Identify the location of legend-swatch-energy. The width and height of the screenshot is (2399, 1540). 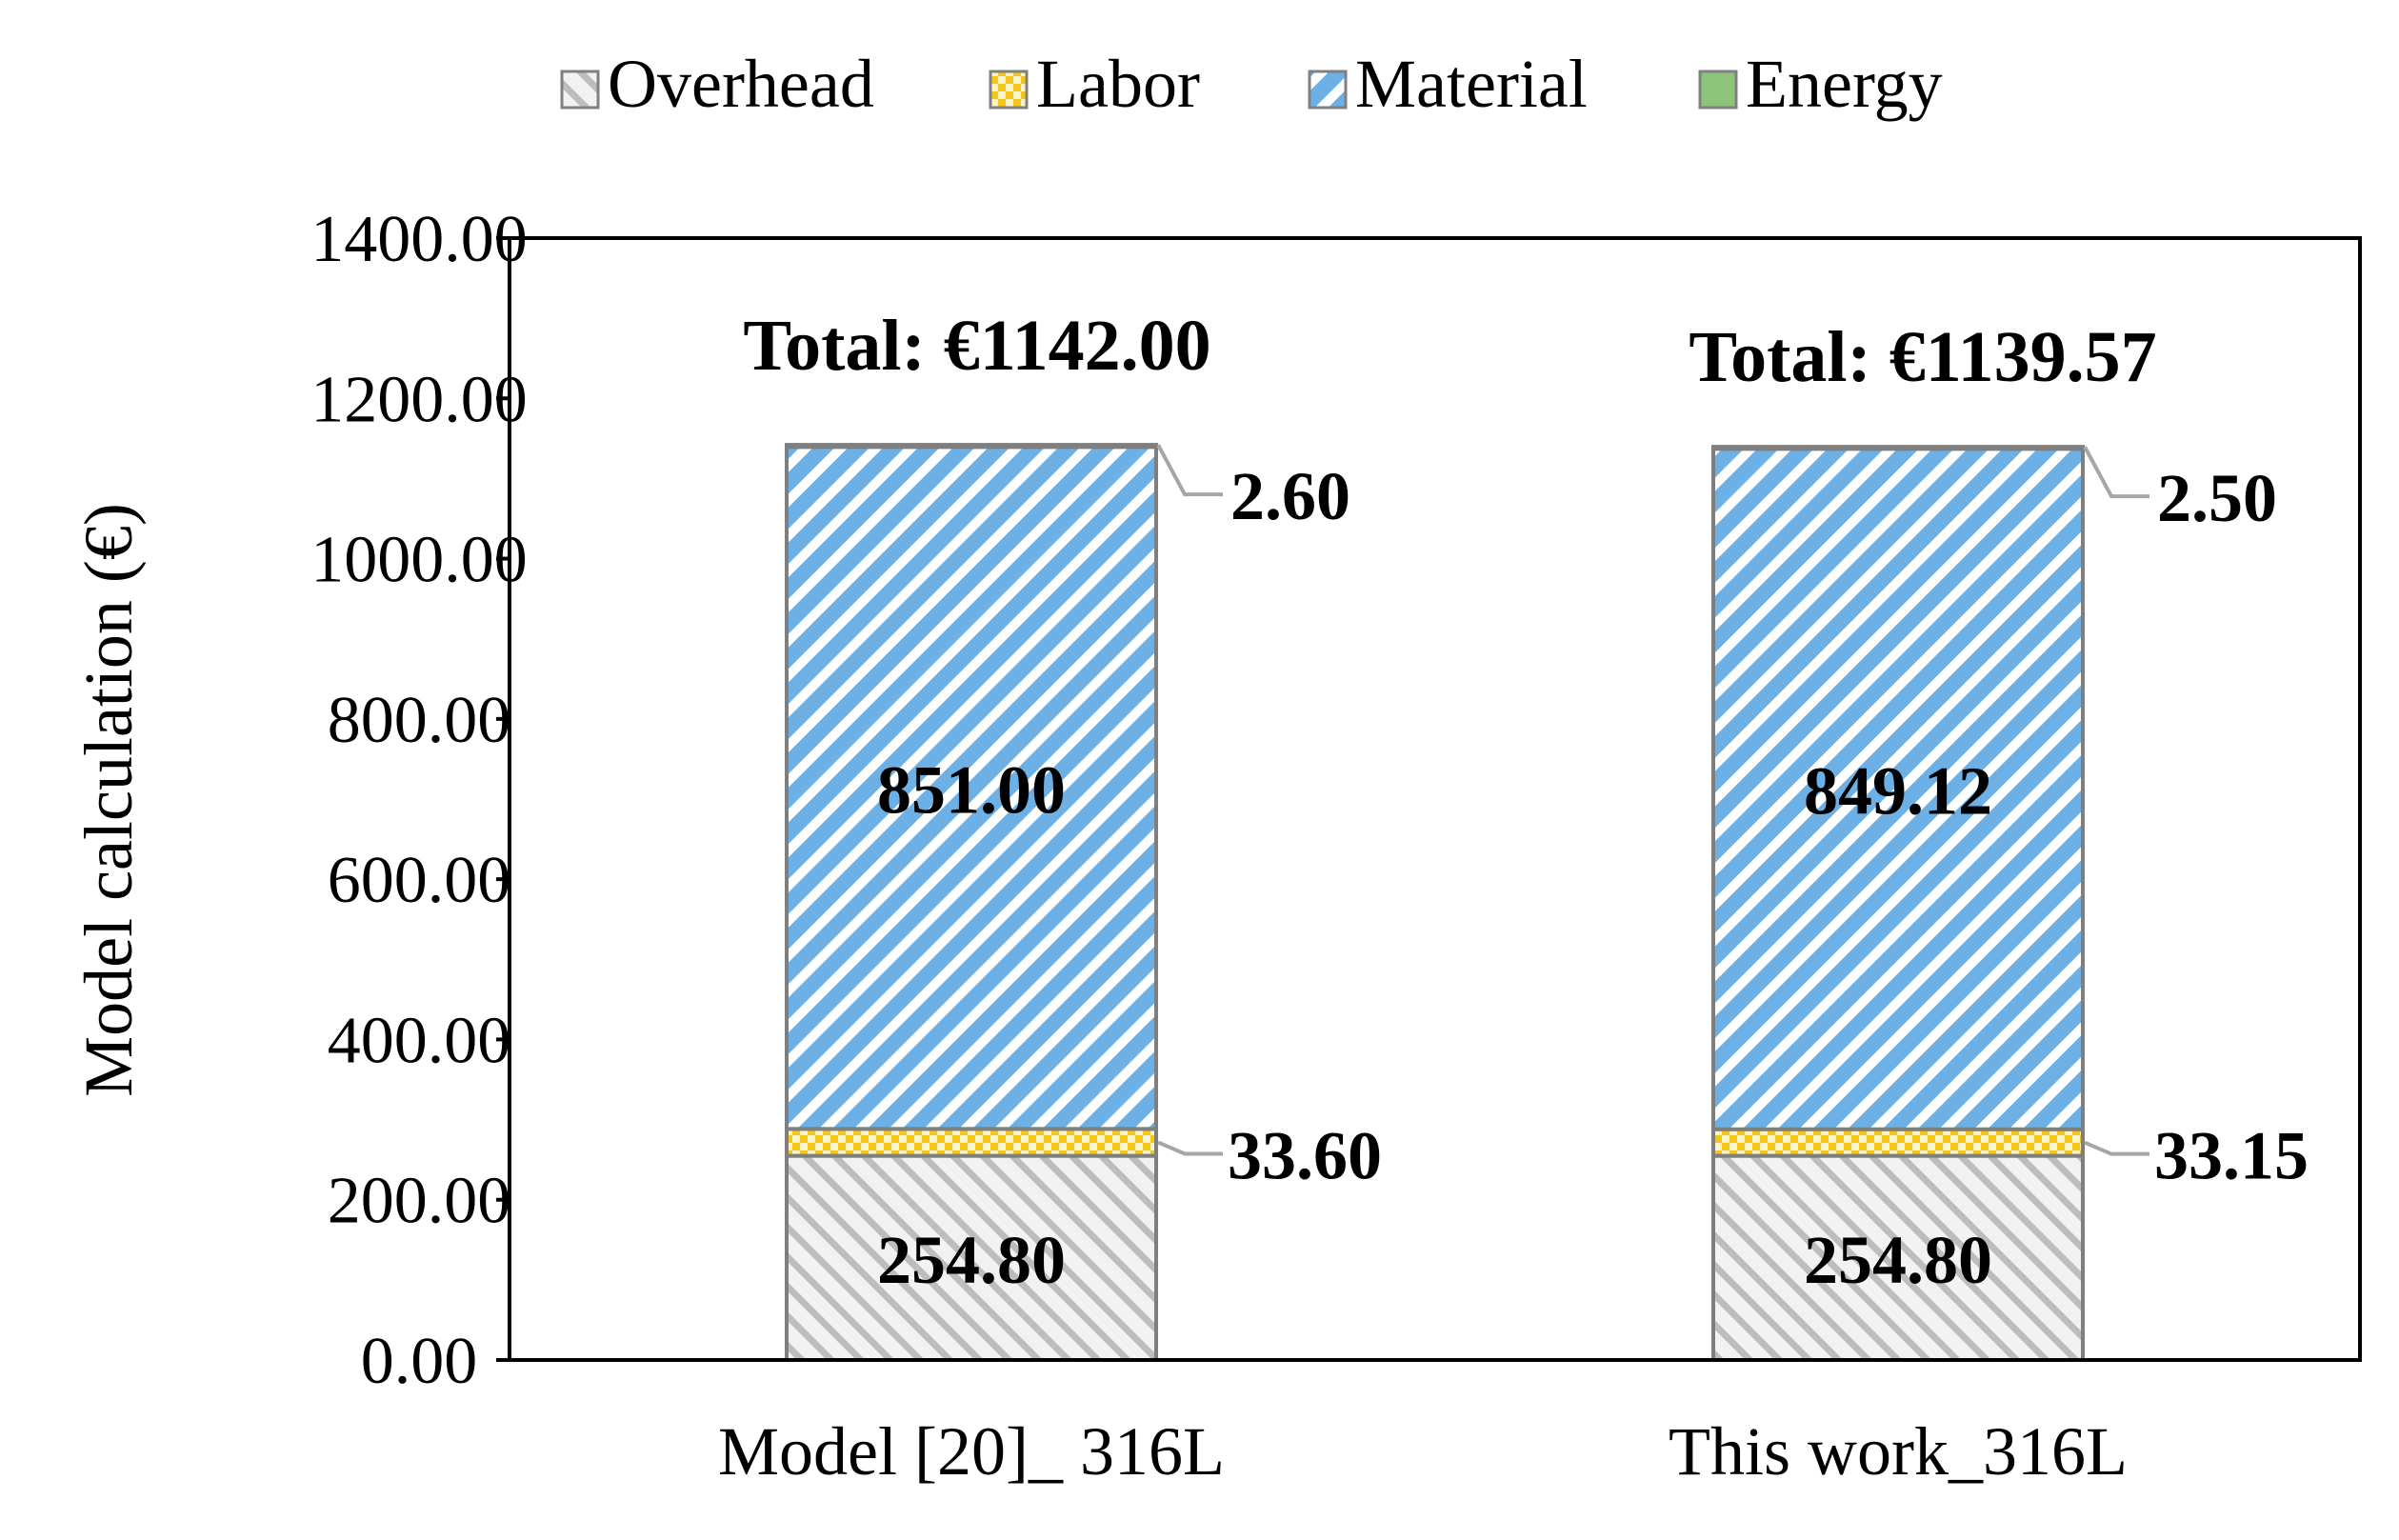
(1718, 90).